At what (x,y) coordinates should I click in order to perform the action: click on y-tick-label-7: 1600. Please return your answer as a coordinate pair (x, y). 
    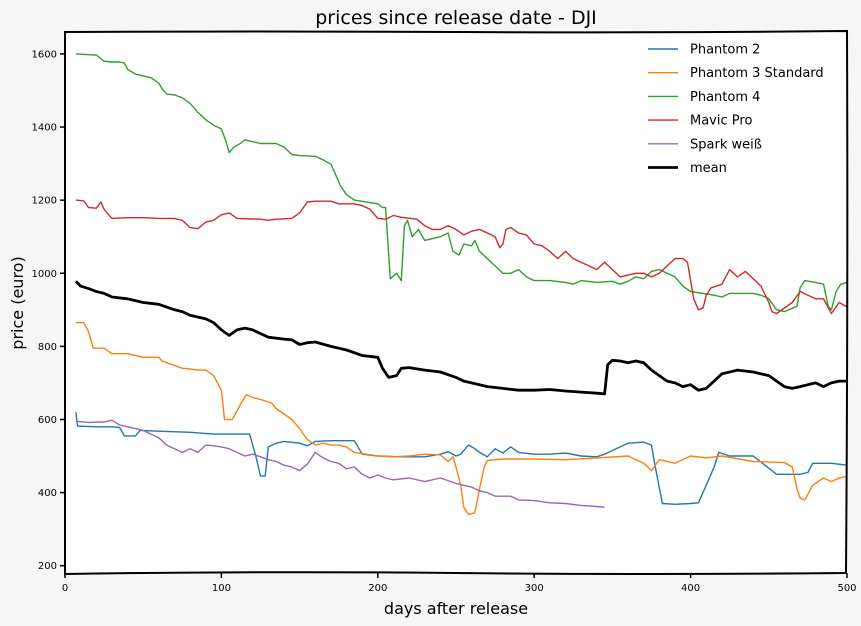
    Looking at the image, I should click on (44, 54).